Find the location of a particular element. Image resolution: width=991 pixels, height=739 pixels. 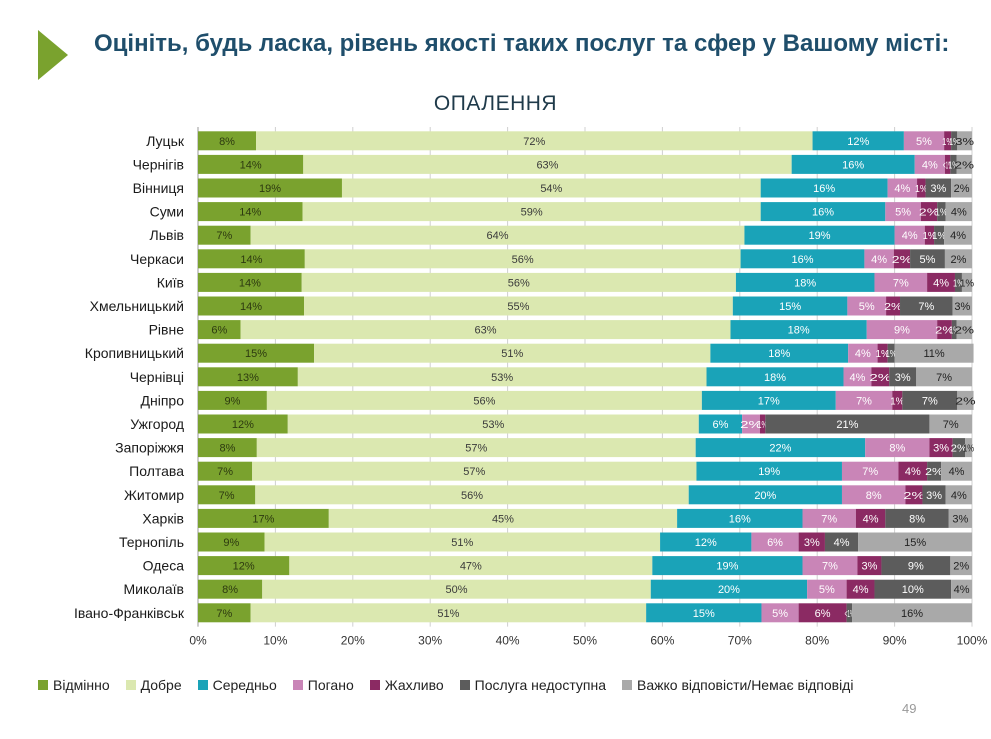

category-label: Дніпро is located at coordinates (163, 400).